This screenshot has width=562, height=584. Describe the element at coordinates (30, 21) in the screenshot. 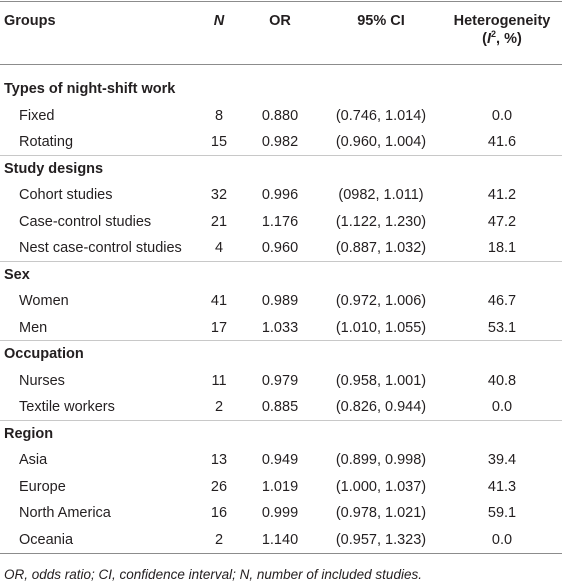

I see `header-groups: Groups` at that location.